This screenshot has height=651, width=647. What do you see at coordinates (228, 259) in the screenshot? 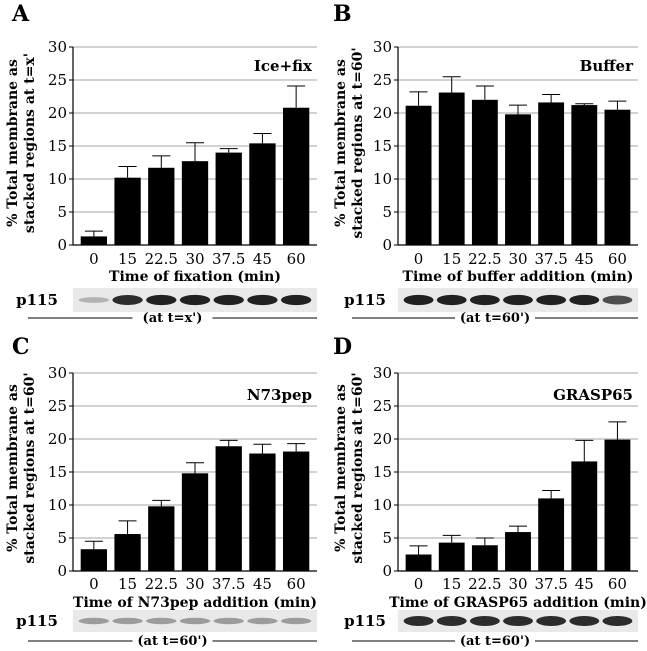
I see `category-label: 37.5` at bounding box center [228, 259].